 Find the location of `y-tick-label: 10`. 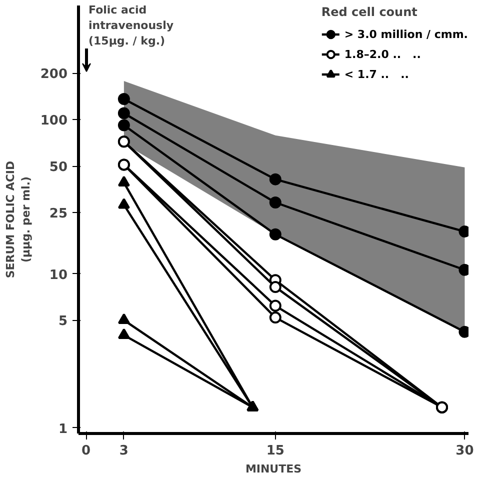

y-tick-label: 10 is located at coordinates (58, 275).